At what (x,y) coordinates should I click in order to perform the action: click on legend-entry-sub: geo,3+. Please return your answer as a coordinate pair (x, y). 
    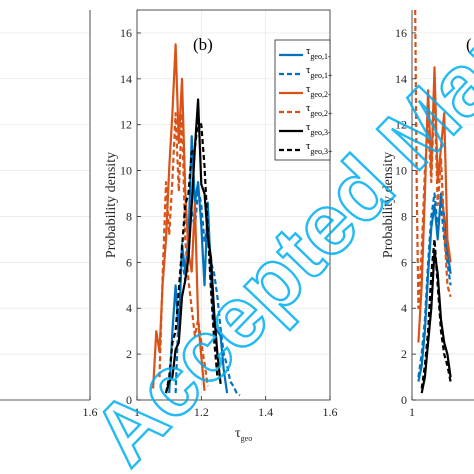
    Looking at the image, I should click on (321, 151).